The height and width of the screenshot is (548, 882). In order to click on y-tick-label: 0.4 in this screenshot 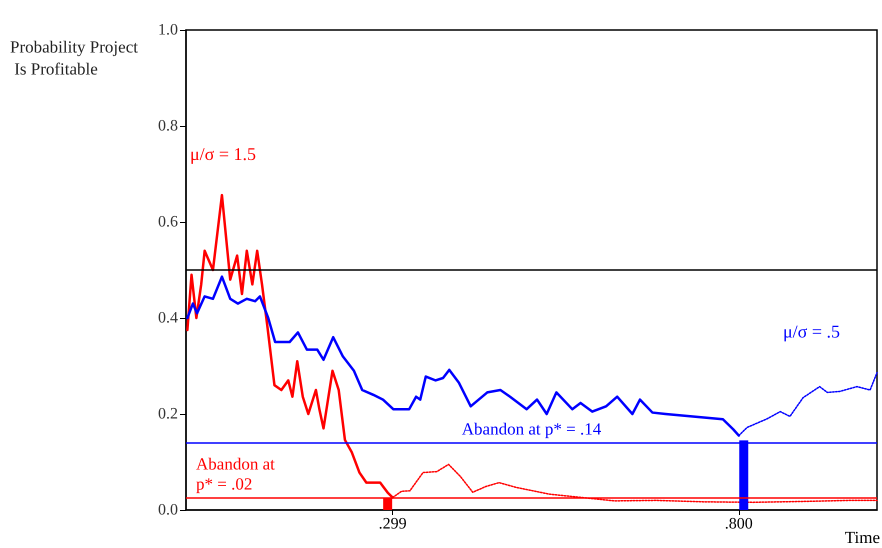, I will do `click(168, 318)`.